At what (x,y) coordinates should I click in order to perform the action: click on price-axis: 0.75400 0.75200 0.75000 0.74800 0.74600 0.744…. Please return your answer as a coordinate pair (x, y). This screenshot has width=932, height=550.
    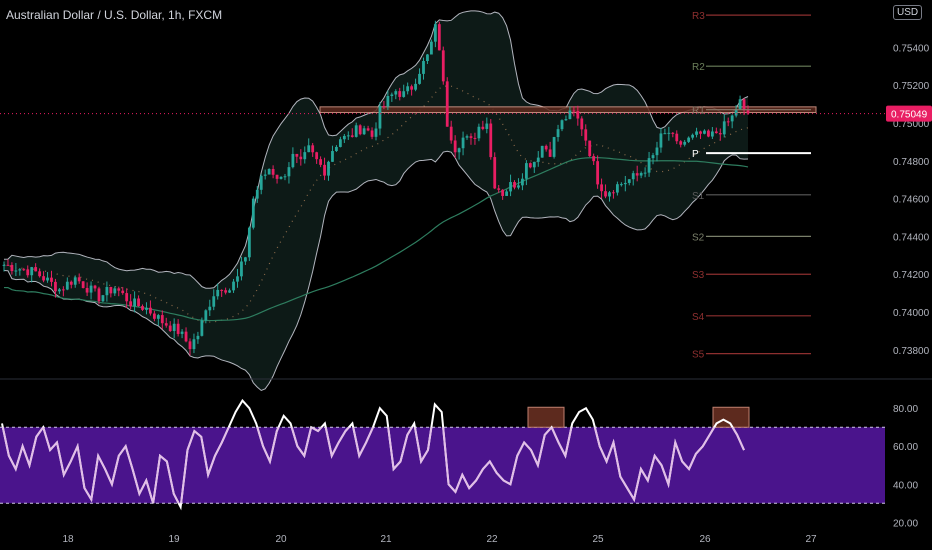
    Looking at the image, I should click on (909, 200).